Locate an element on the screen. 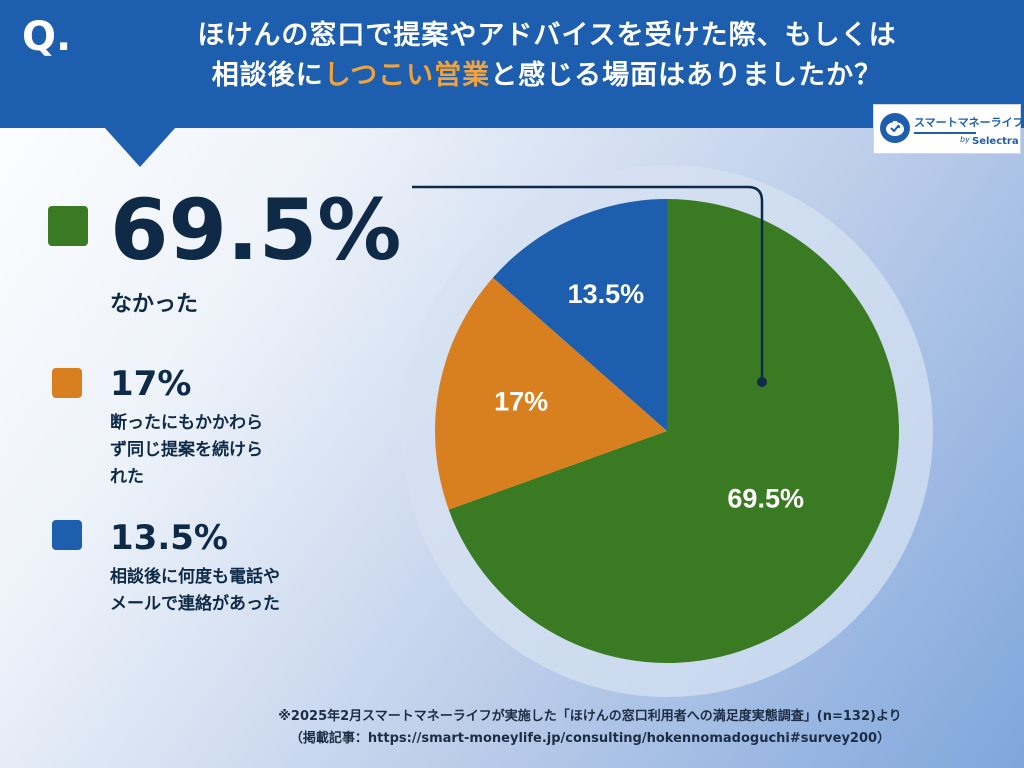 This screenshot has height=768, width=1024. legend-value-no: 69.5% is located at coordinates (256, 230).